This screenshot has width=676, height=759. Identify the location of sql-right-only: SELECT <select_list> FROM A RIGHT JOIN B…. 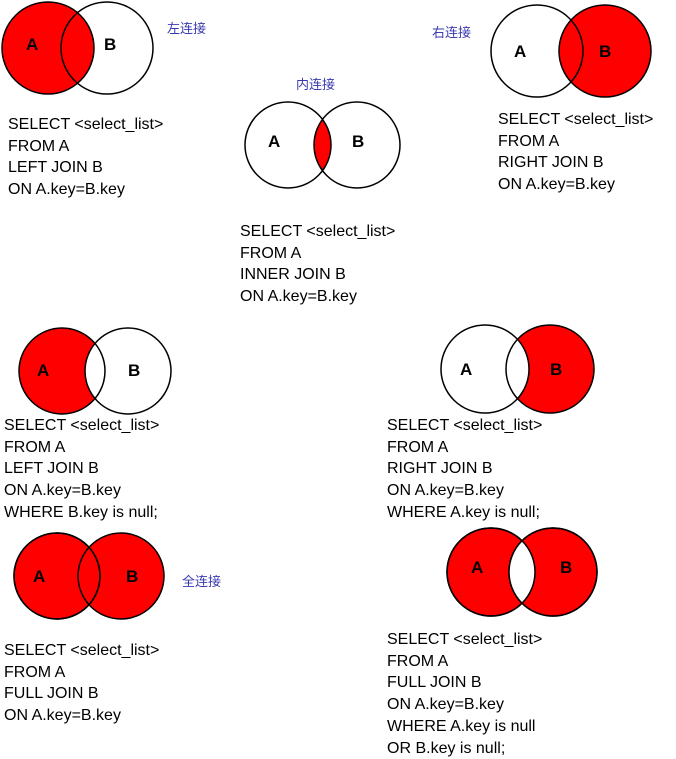
(464, 469).